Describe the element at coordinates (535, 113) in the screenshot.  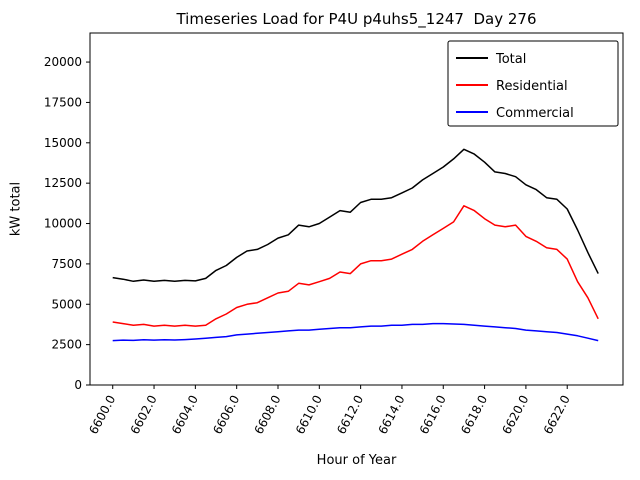
I see `legend-label-commercial: Commercial` at that location.